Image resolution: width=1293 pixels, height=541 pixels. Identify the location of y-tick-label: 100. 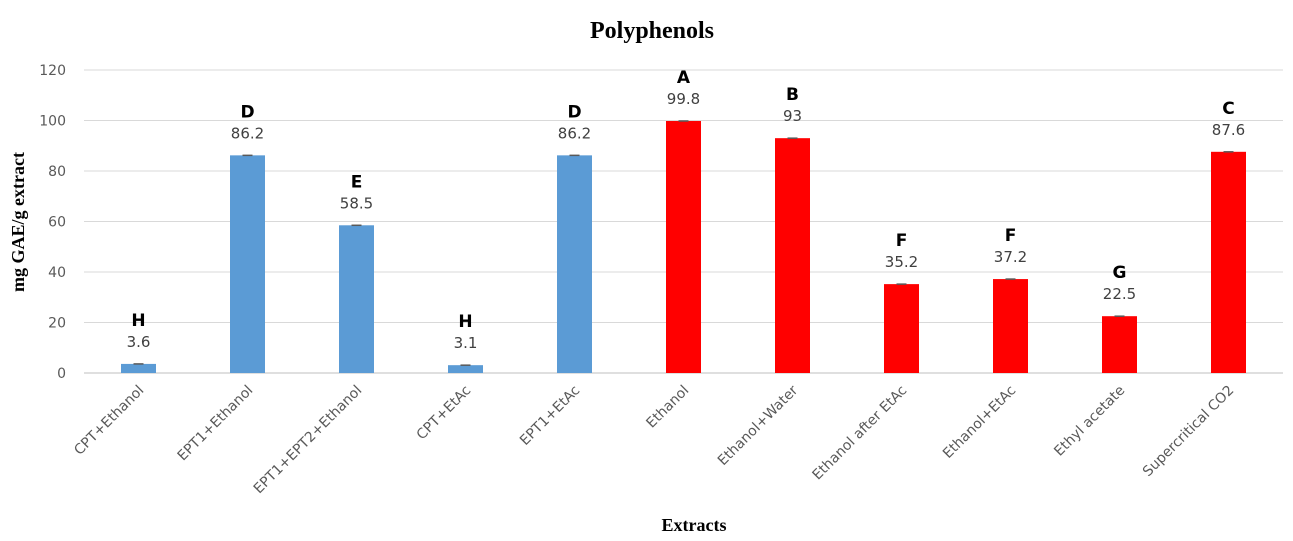
(52, 122).